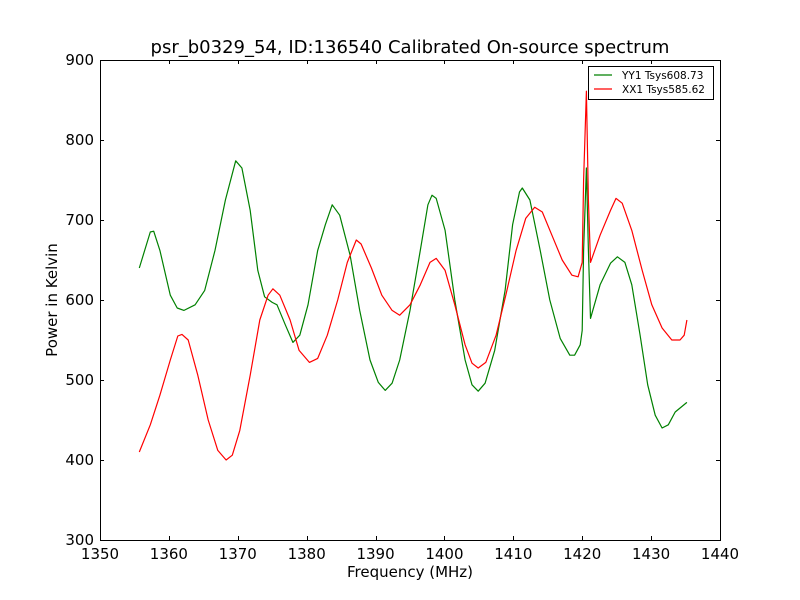 The height and width of the screenshot is (600, 800). Describe the element at coordinates (79, 140) in the screenshot. I see `y-tick-label: 800` at that location.